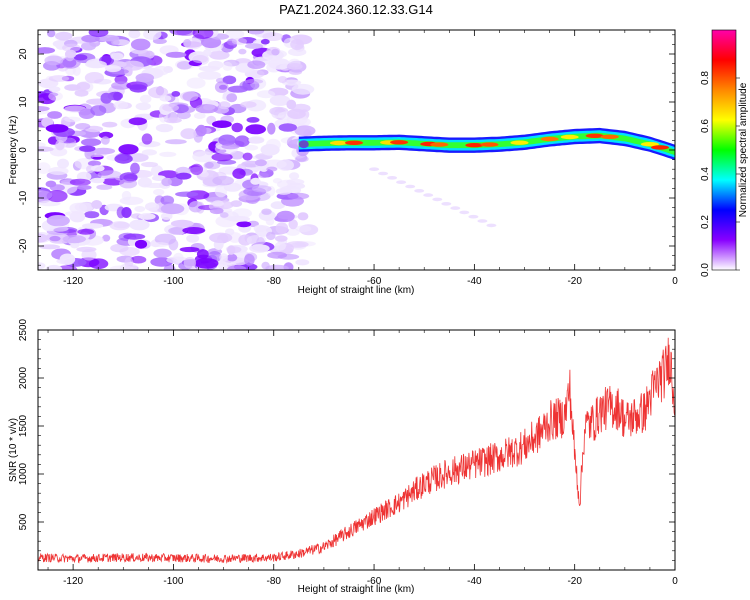  I want to click on snr-y-tick-label: 2000, so click(23, 377).